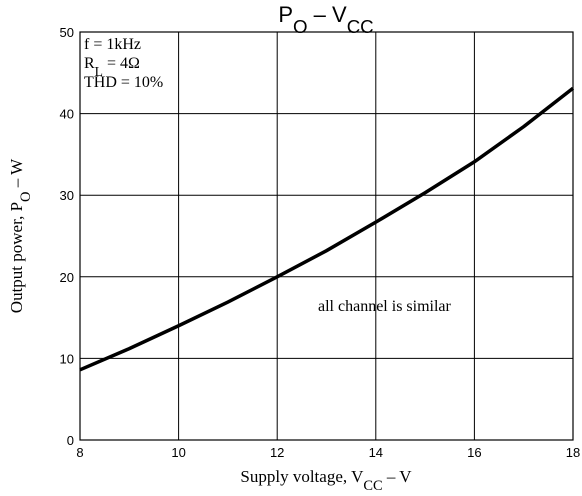 The height and width of the screenshot is (496, 582). Describe the element at coordinates (16, 257) in the screenshot. I see `text-part: Output power, P` at that location.